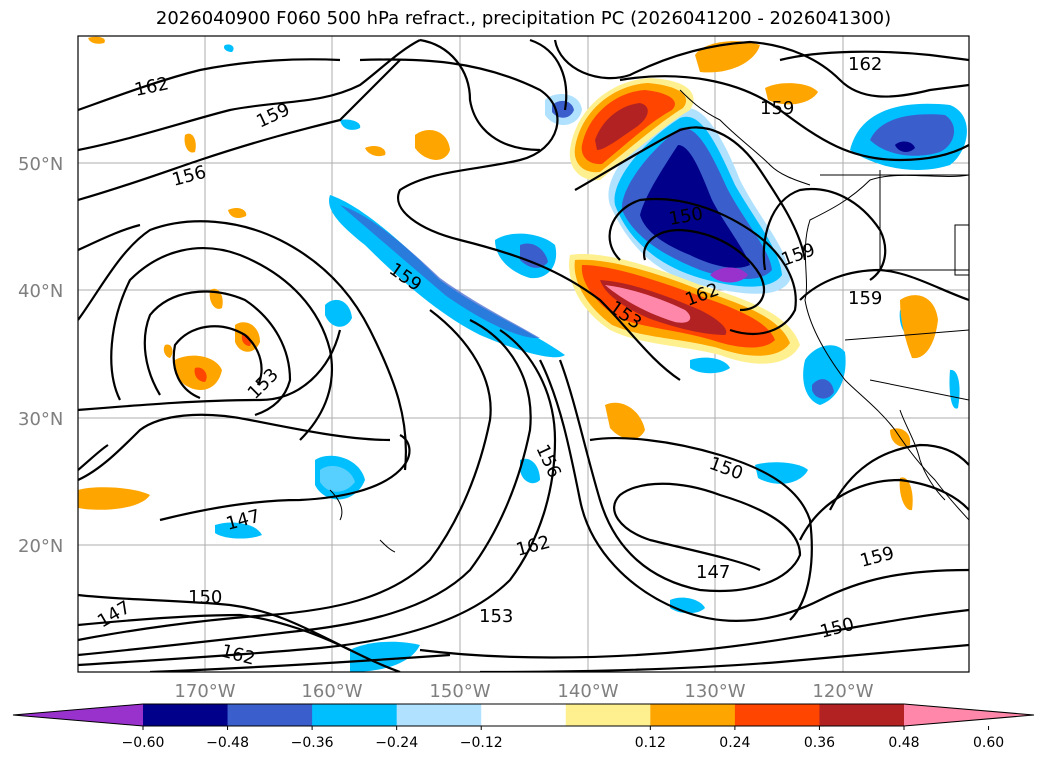 This screenshot has width=1047, height=765. What do you see at coordinates (40, 164) in the screenshot?
I see `lat-label: 50°N` at bounding box center [40, 164].